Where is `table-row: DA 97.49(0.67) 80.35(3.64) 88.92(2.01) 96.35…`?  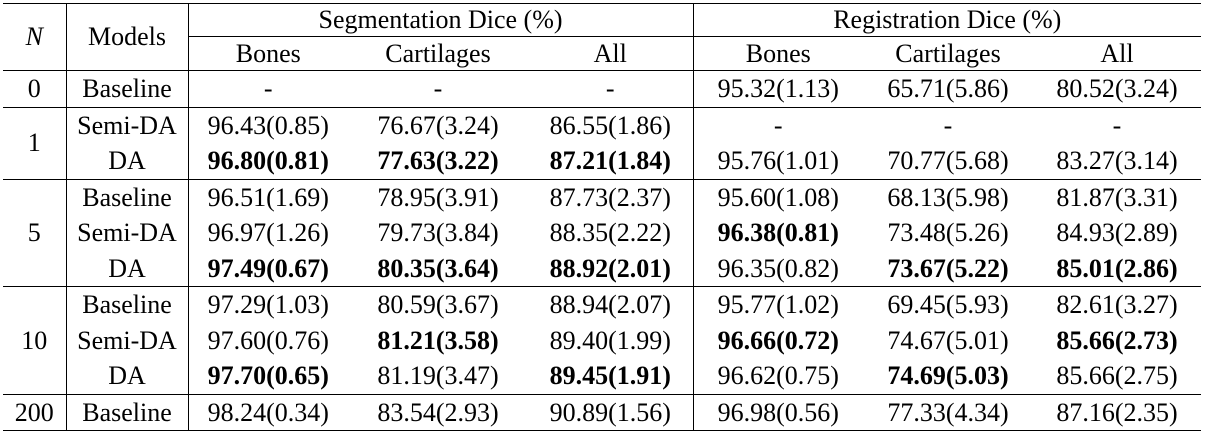
table-row: DA 97.49(0.67) 80.35(3.64) 88.92(2.01) 96.35… is located at coordinates (602, 268).